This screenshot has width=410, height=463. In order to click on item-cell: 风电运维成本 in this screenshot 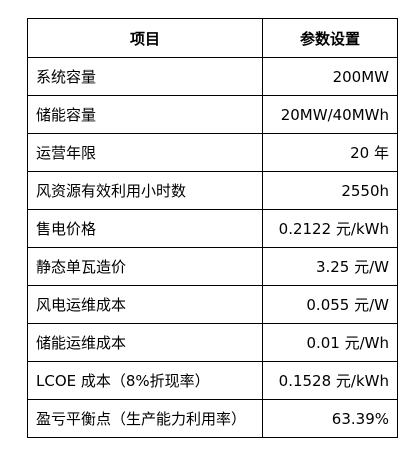, I will do `click(145, 304)`.